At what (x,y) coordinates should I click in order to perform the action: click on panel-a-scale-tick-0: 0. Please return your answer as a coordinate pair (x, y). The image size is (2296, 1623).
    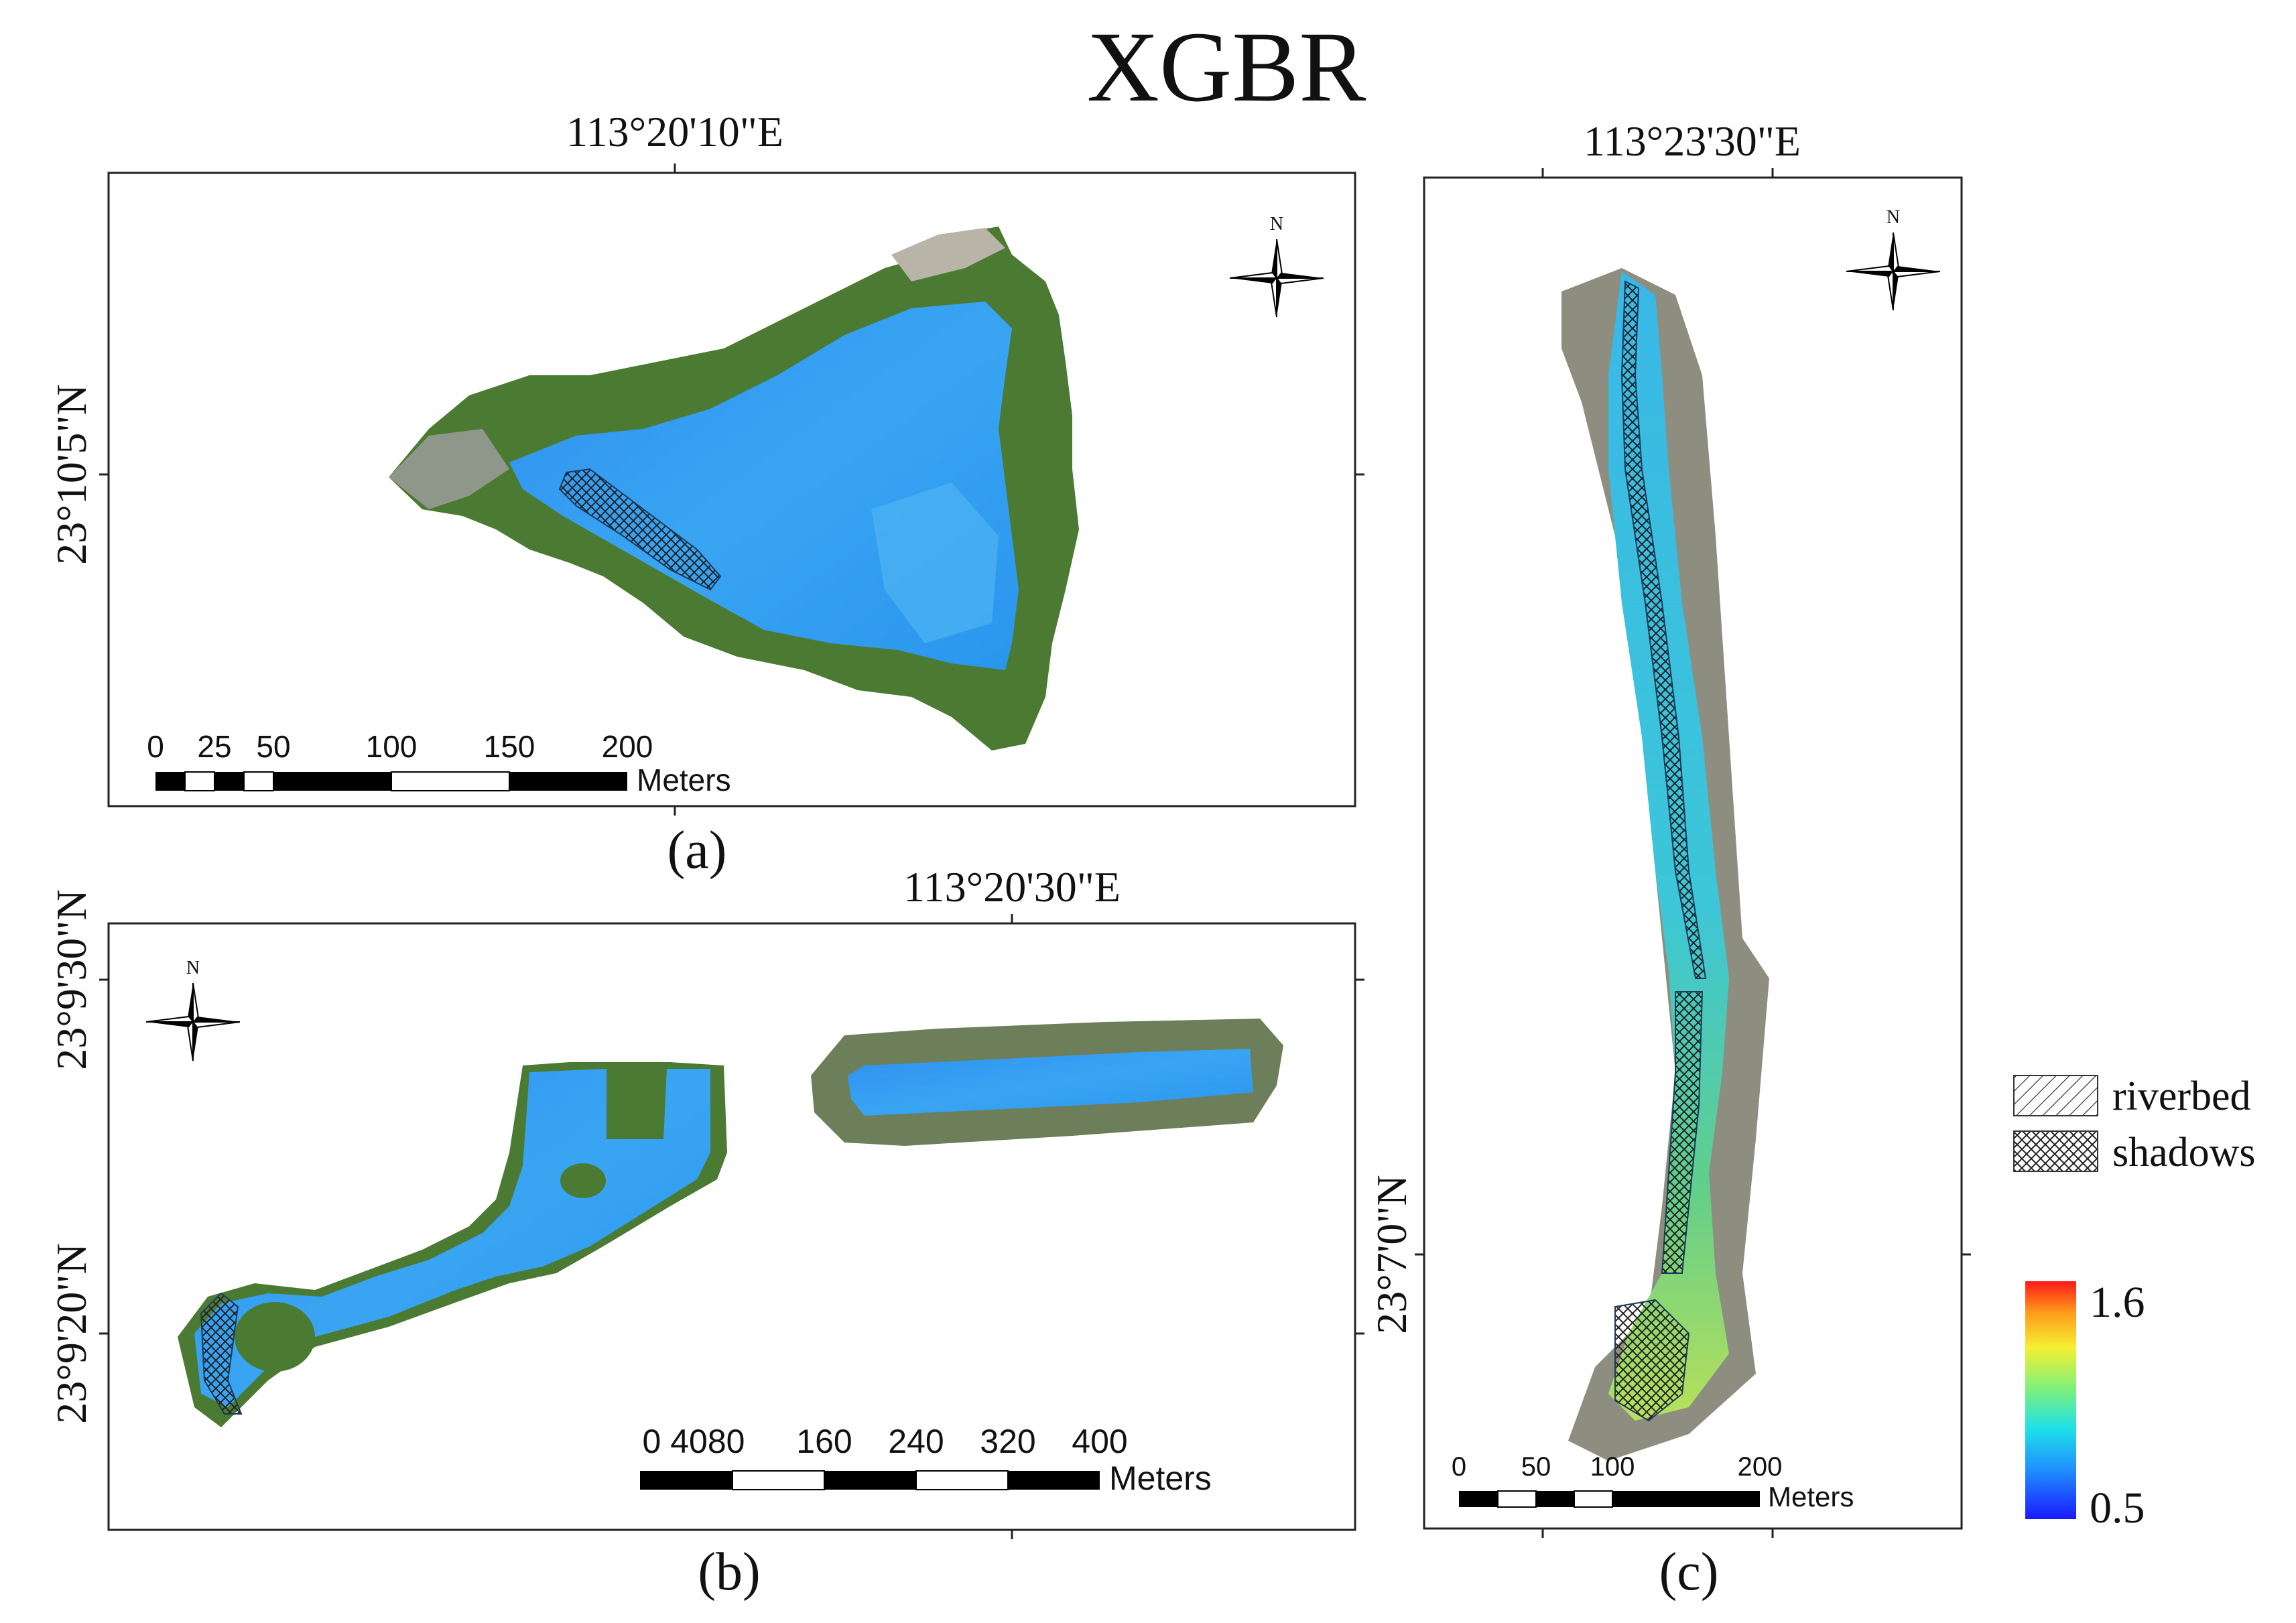
    Looking at the image, I should click on (155, 746).